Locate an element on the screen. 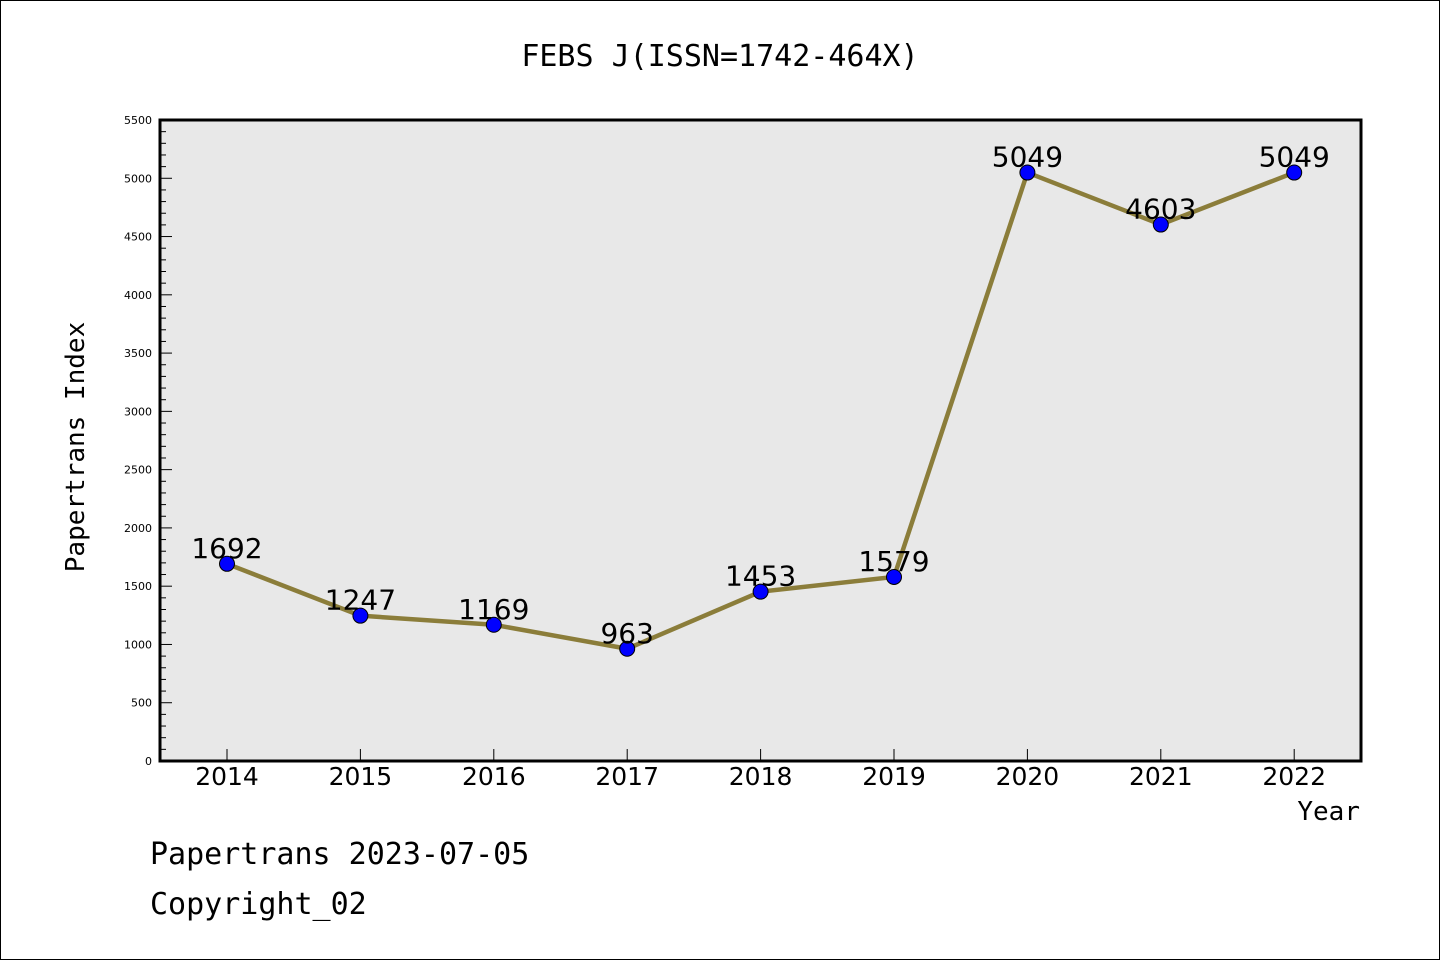 This screenshot has width=1440, height=960. y-axis-minor-ticks is located at coordinates (163, 440).